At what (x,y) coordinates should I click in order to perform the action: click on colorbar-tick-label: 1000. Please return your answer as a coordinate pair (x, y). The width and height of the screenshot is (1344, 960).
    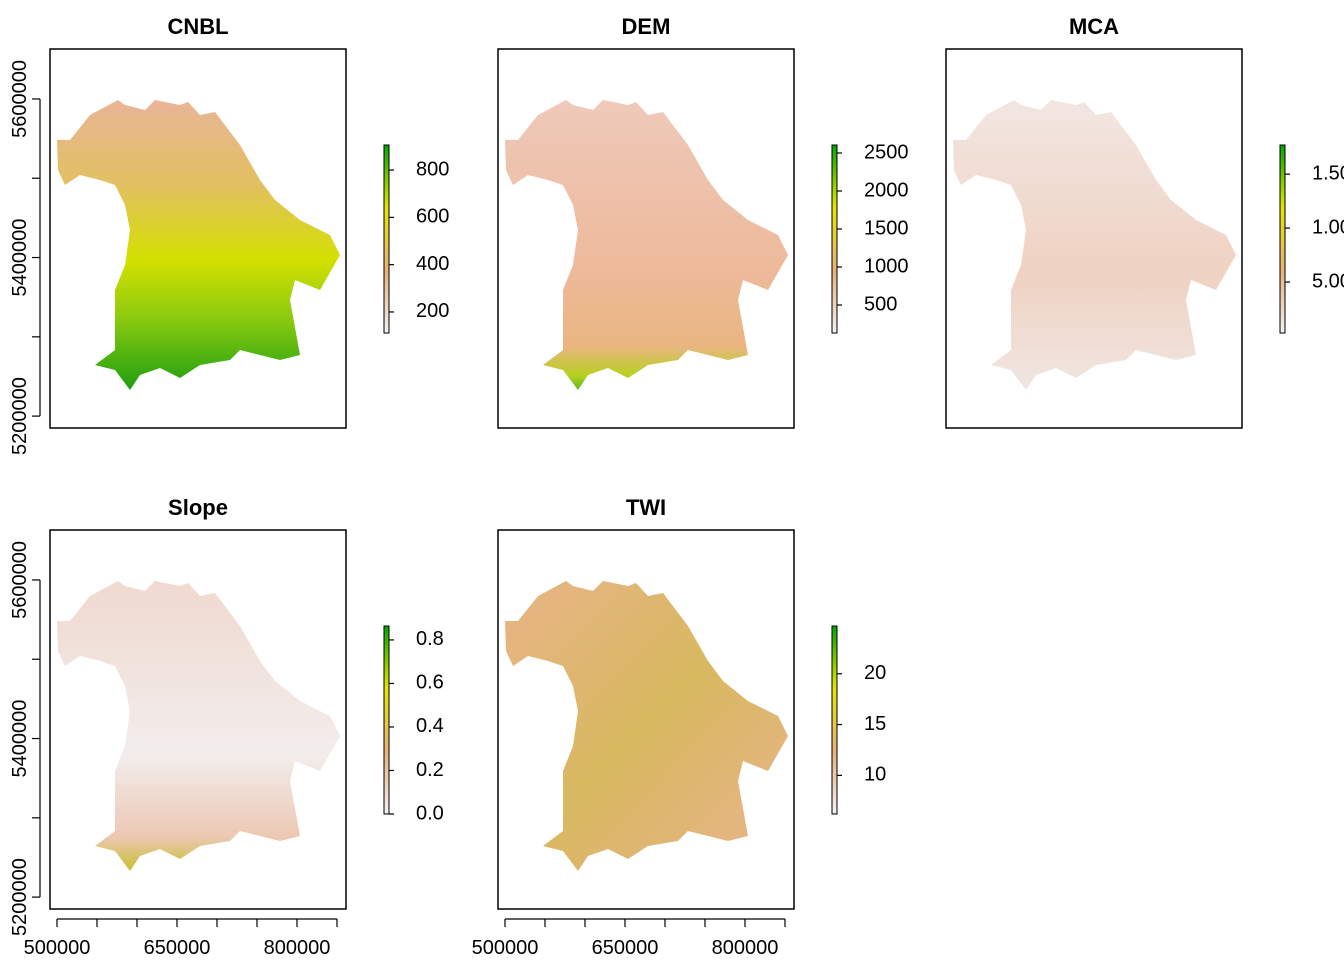
    Looking at the image, I should click on (886, 266).